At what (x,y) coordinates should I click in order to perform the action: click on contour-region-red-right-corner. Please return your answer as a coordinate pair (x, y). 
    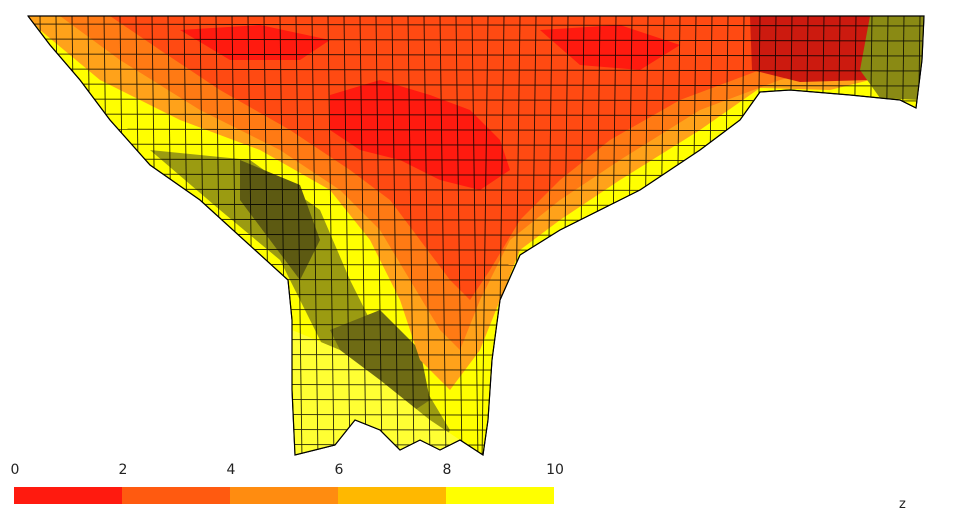
    Looking at the image, I should click on (815, 49).